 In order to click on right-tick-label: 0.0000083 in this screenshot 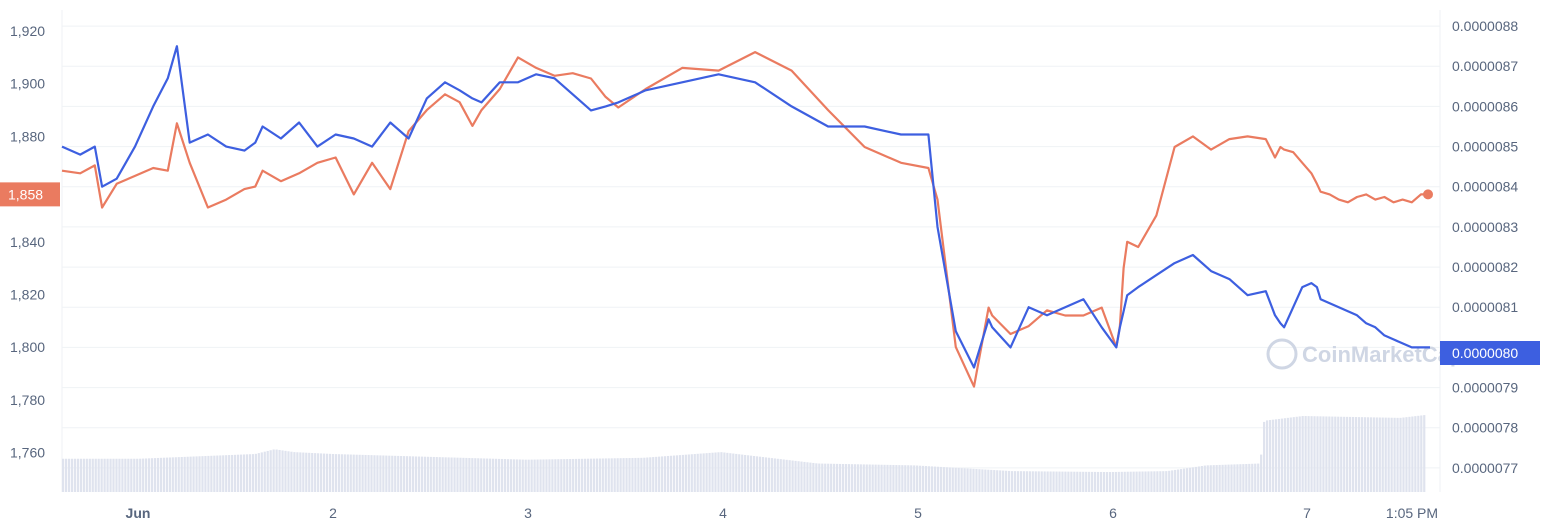, I will do `click(1485, 227)`.